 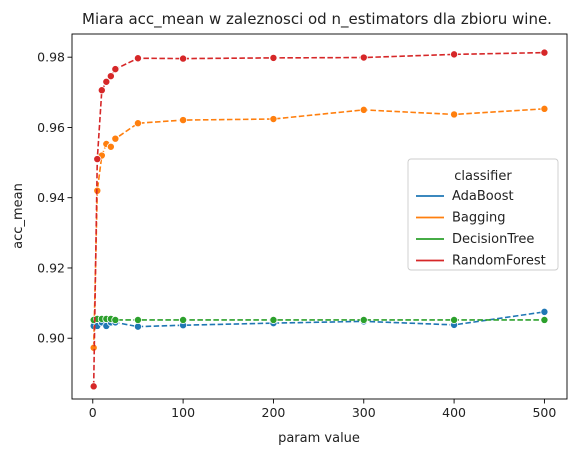 What do you see at coordinates (483, 176) in the screenshot?
I see `legend-title: classifier` at bounding box center [483, 176].